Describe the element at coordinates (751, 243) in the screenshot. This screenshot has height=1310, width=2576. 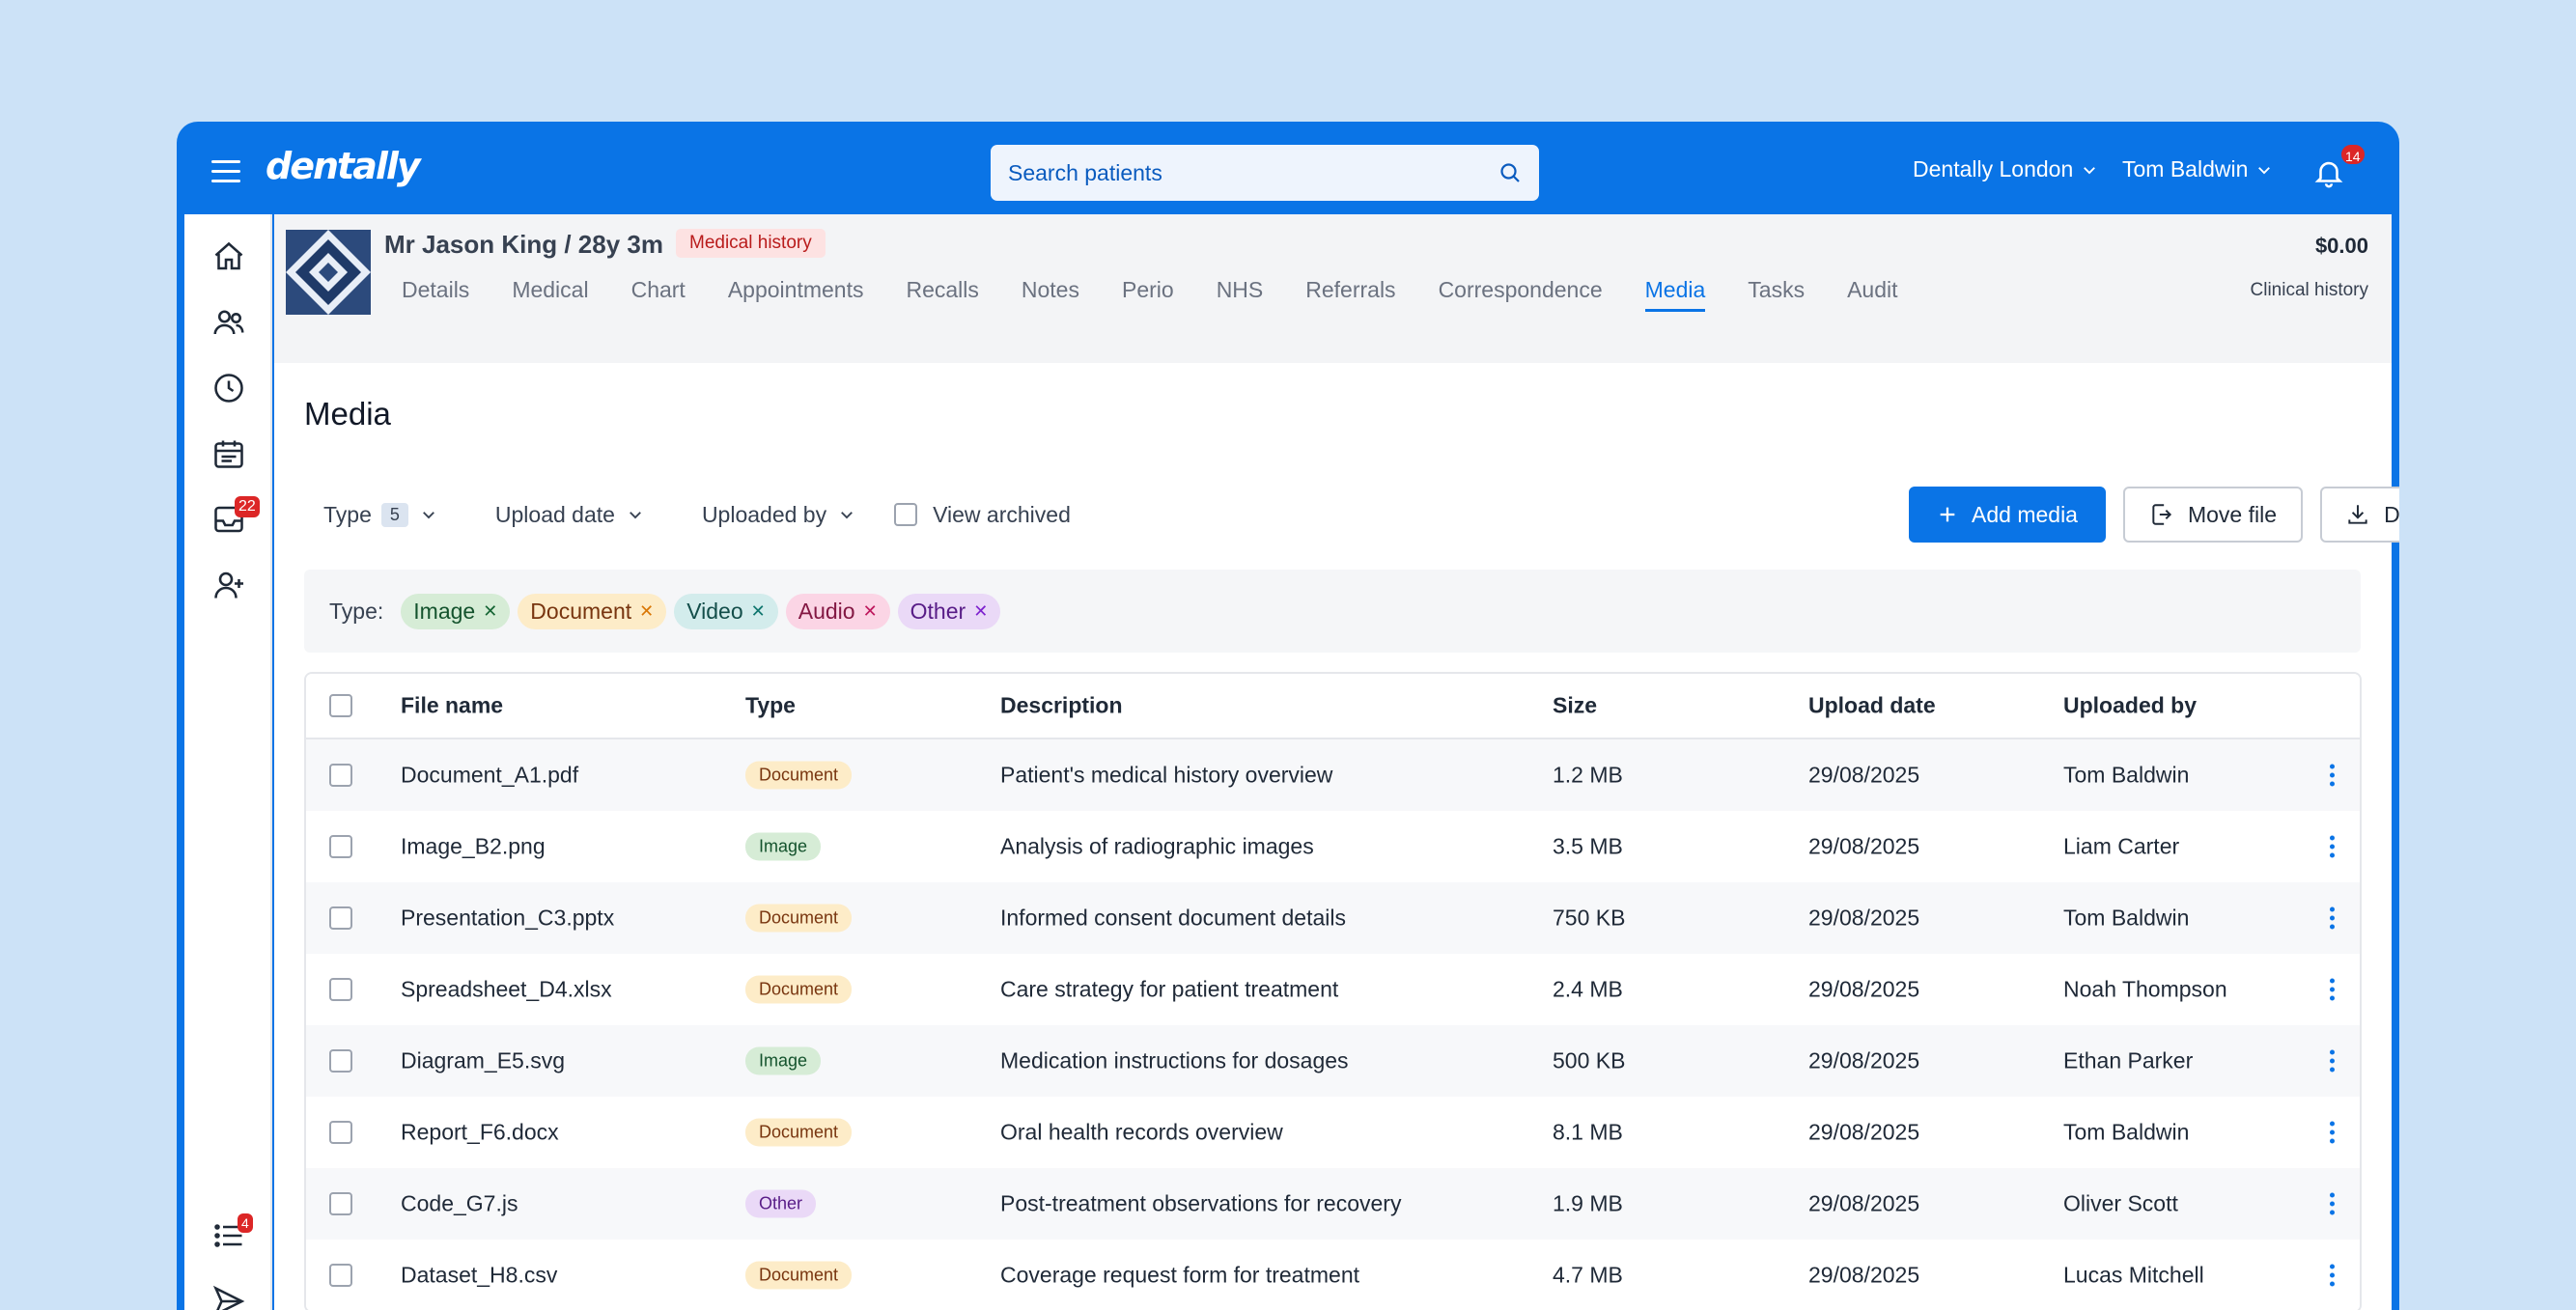
I see `medical-history-badge: Medical history` at that location.